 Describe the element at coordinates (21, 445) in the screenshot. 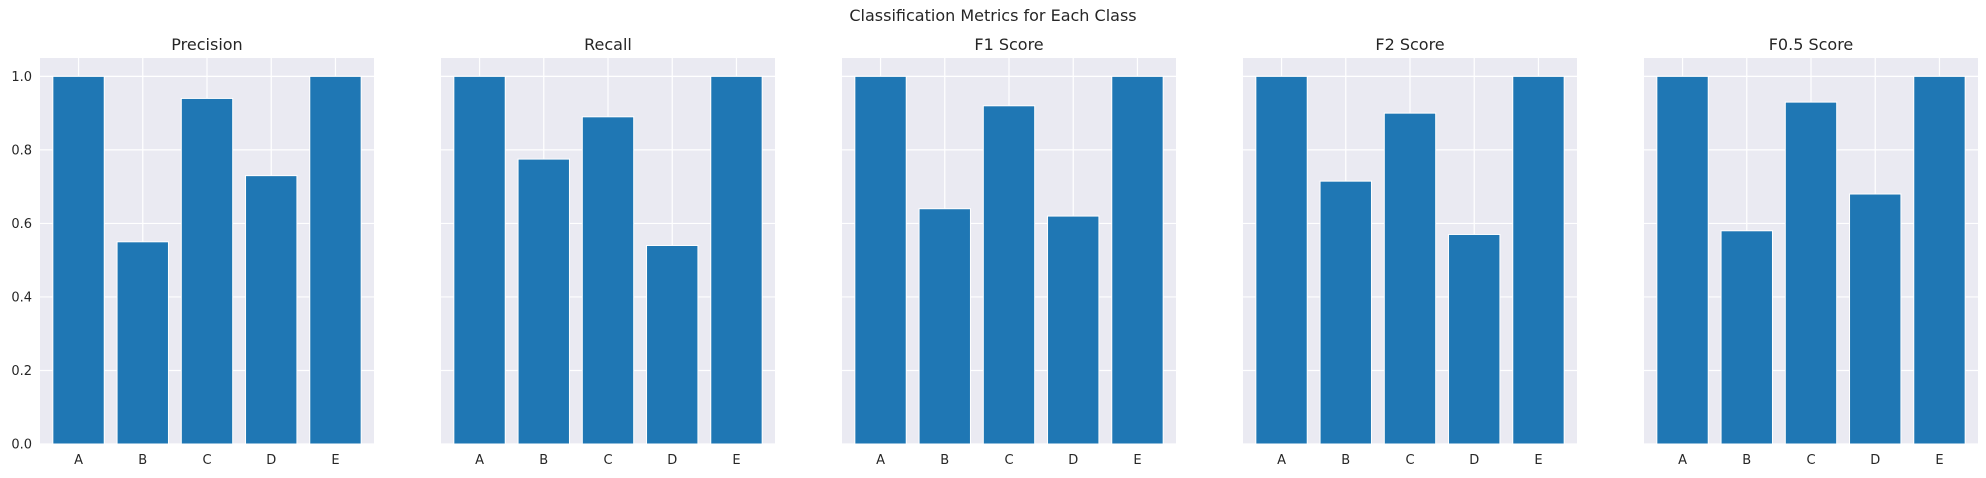

I see `y-tick-label: 0.0` at that location.